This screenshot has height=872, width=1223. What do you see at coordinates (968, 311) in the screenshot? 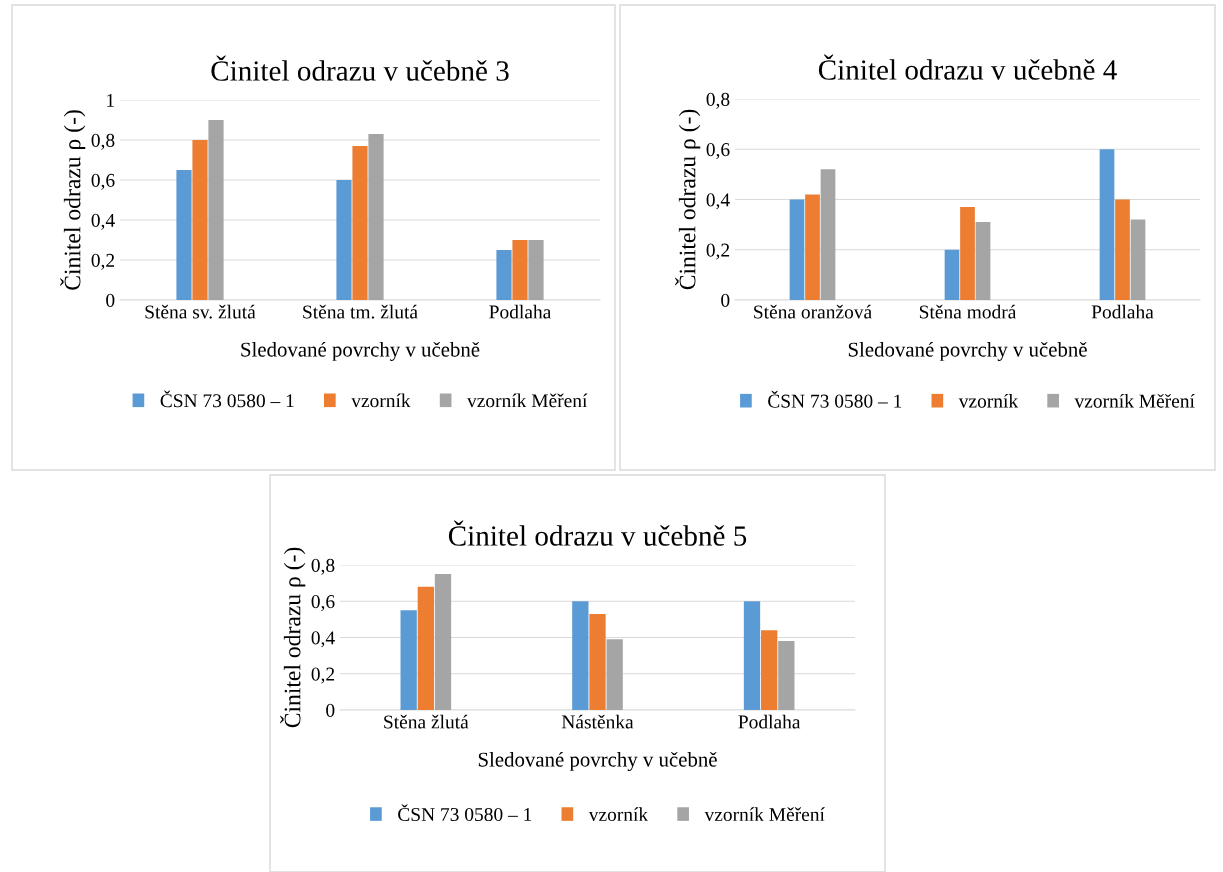
I see `x-tick-label: Stěna modrá` at bounding box center [968, 311].